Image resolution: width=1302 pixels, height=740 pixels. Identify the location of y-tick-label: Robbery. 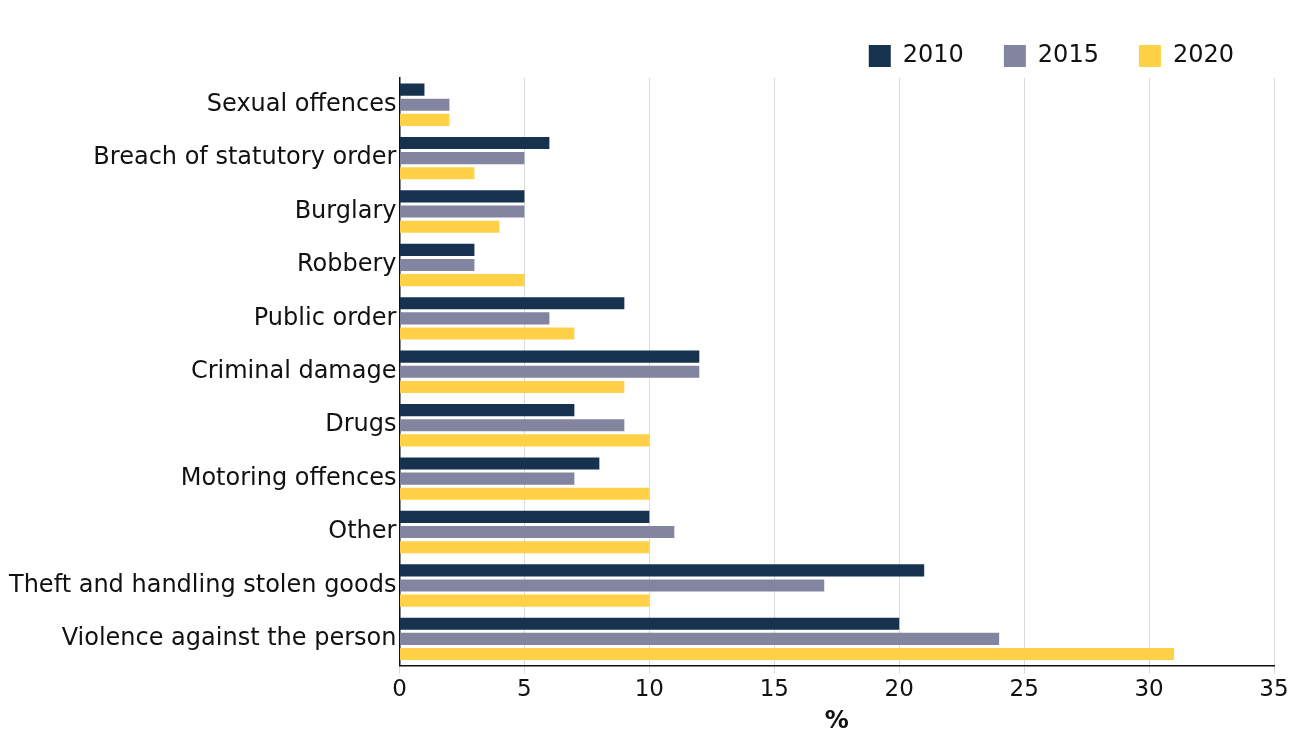
(346, 263).